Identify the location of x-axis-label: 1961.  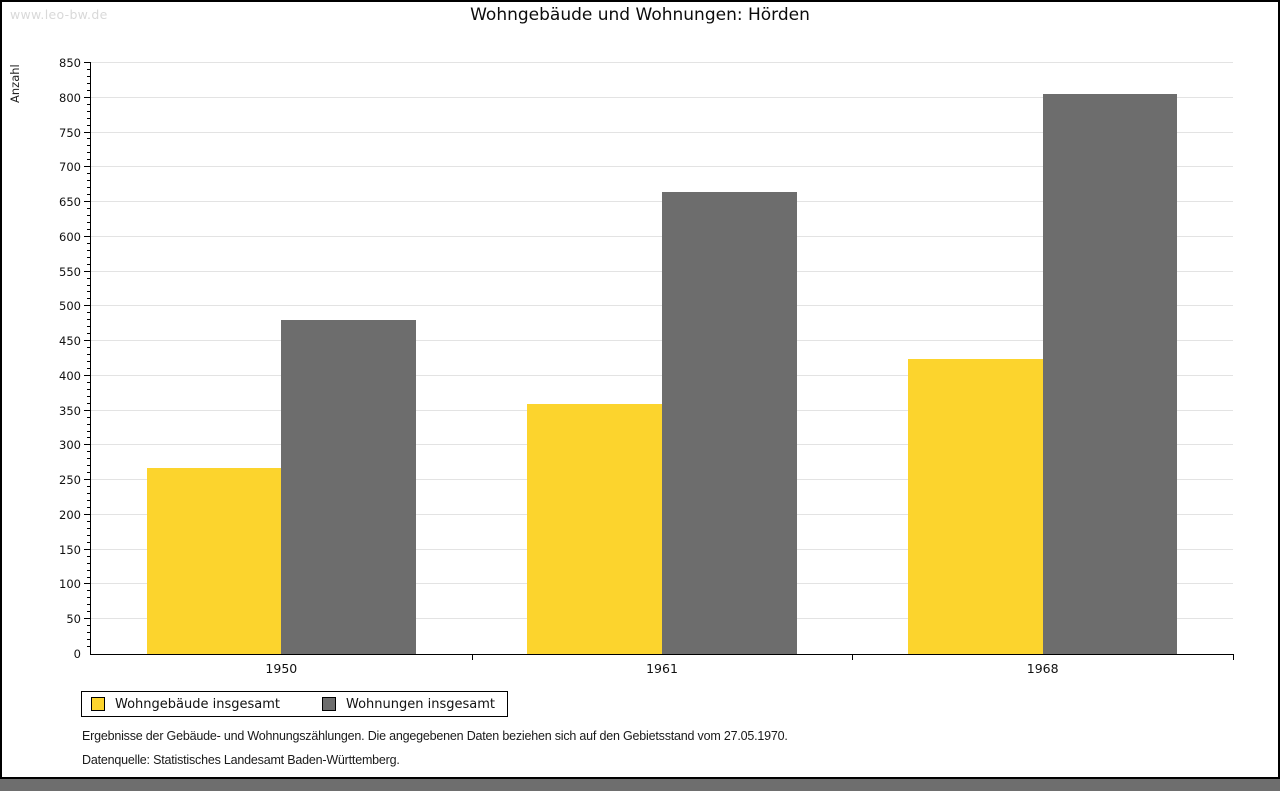
(662, 668).